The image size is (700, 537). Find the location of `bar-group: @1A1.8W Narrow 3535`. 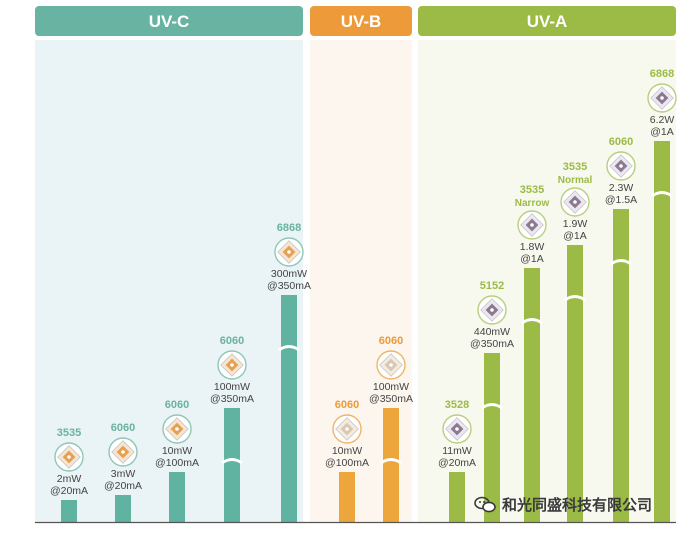

bar-group: @1A1.8W Narrow 3535 is located at coordinates (532, 353).